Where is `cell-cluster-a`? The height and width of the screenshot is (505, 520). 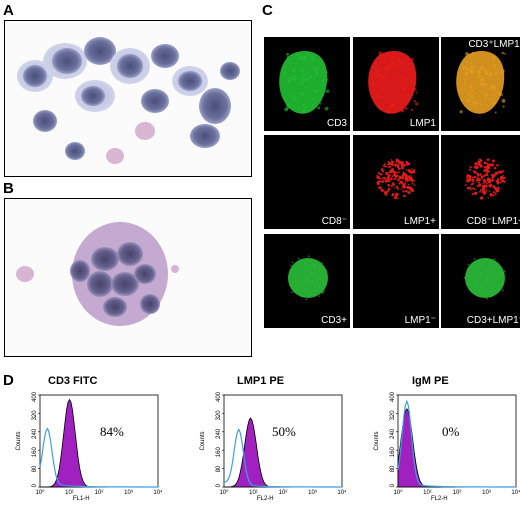
cell-cluster-a is located at coordinates (128, 100).